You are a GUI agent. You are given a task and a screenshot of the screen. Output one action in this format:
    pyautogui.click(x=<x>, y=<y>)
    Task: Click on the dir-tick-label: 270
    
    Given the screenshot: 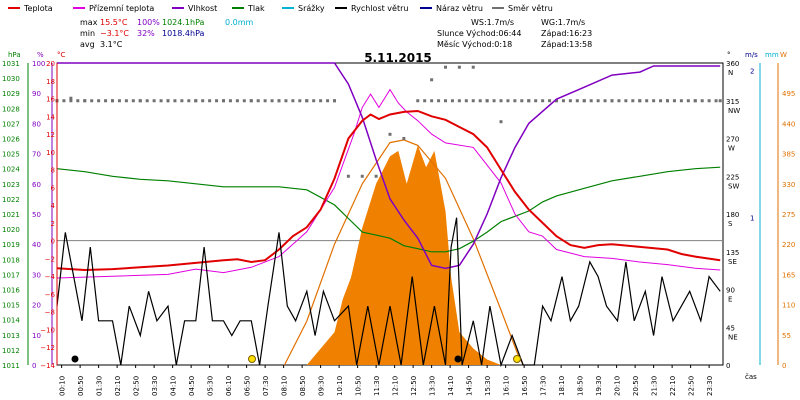 What is the action you would take?
    pyautogui.click(x=732, y=140)
    